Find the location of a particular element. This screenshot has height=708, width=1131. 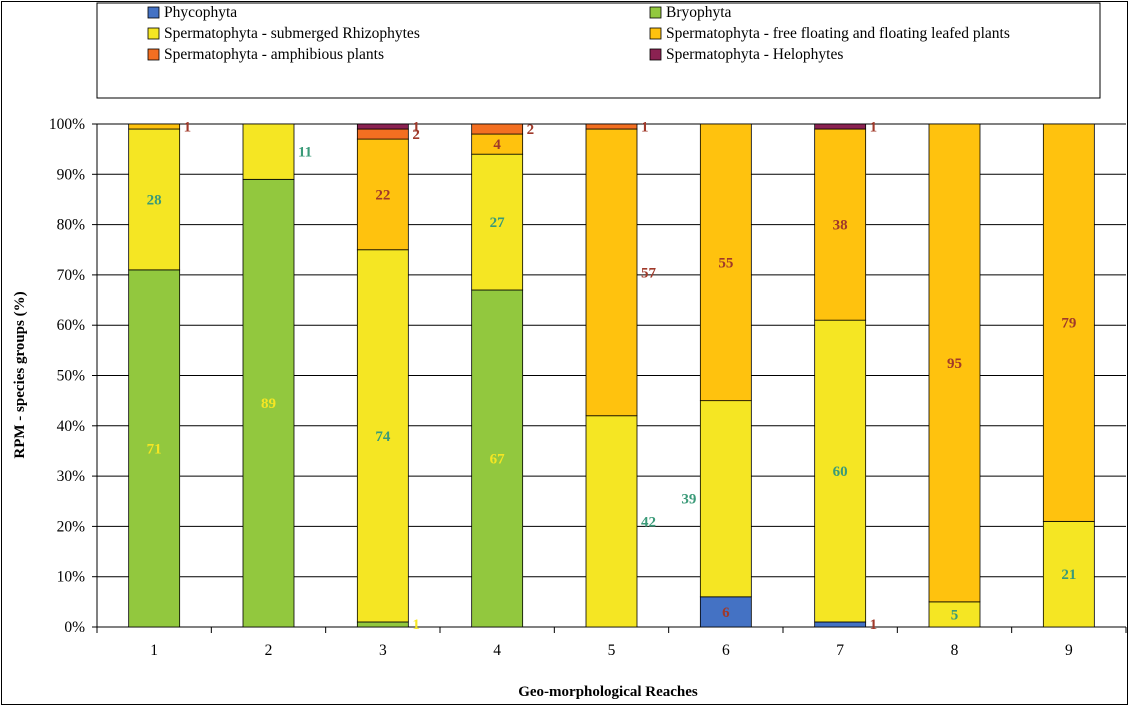

data-label: 60 is located at coordinates (840, 472).